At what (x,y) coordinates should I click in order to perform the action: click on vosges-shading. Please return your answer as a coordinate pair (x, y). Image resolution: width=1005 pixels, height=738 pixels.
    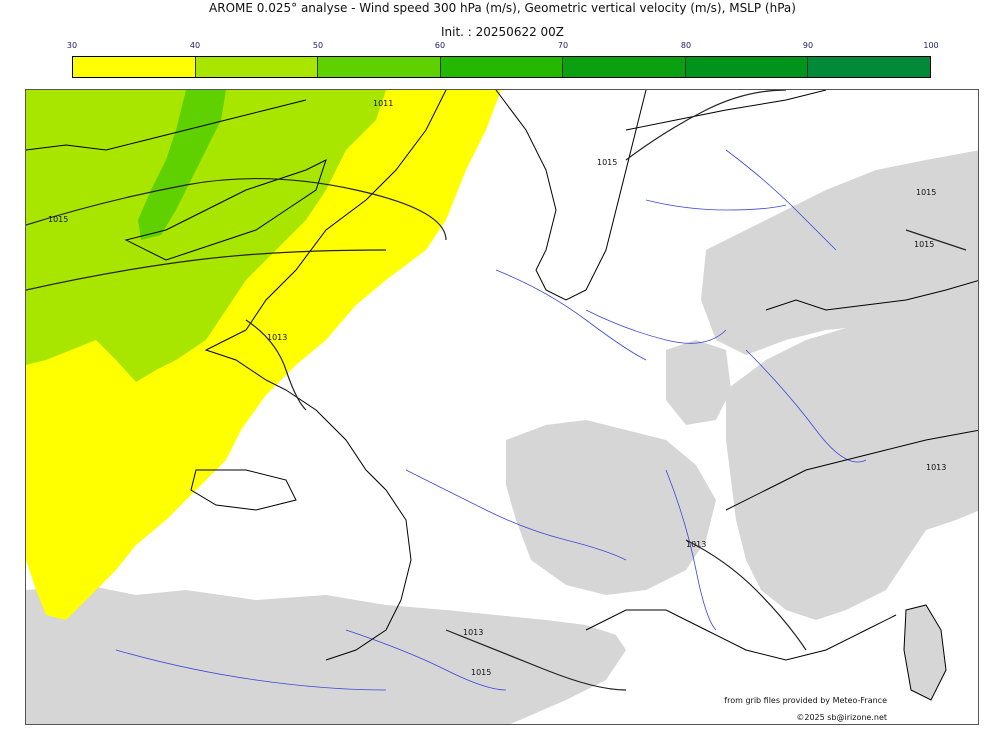
    Looking at the image, I should click on (698, 382).